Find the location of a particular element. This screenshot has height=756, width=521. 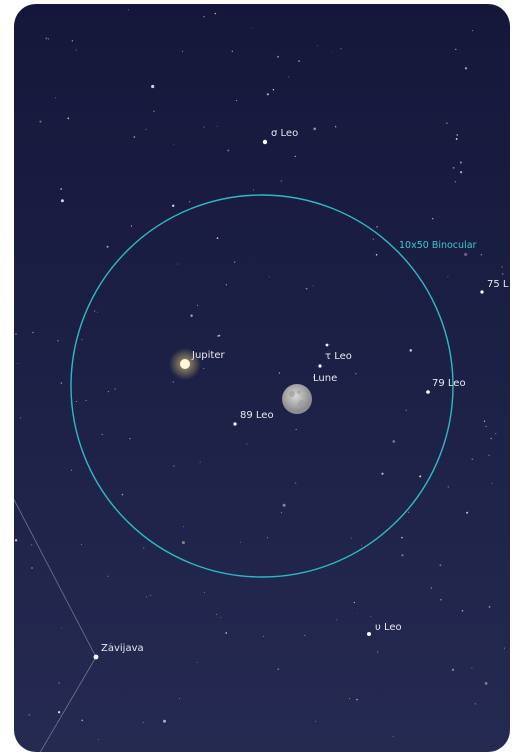

star-label: υ Leo is located at coordinates (388, 627).